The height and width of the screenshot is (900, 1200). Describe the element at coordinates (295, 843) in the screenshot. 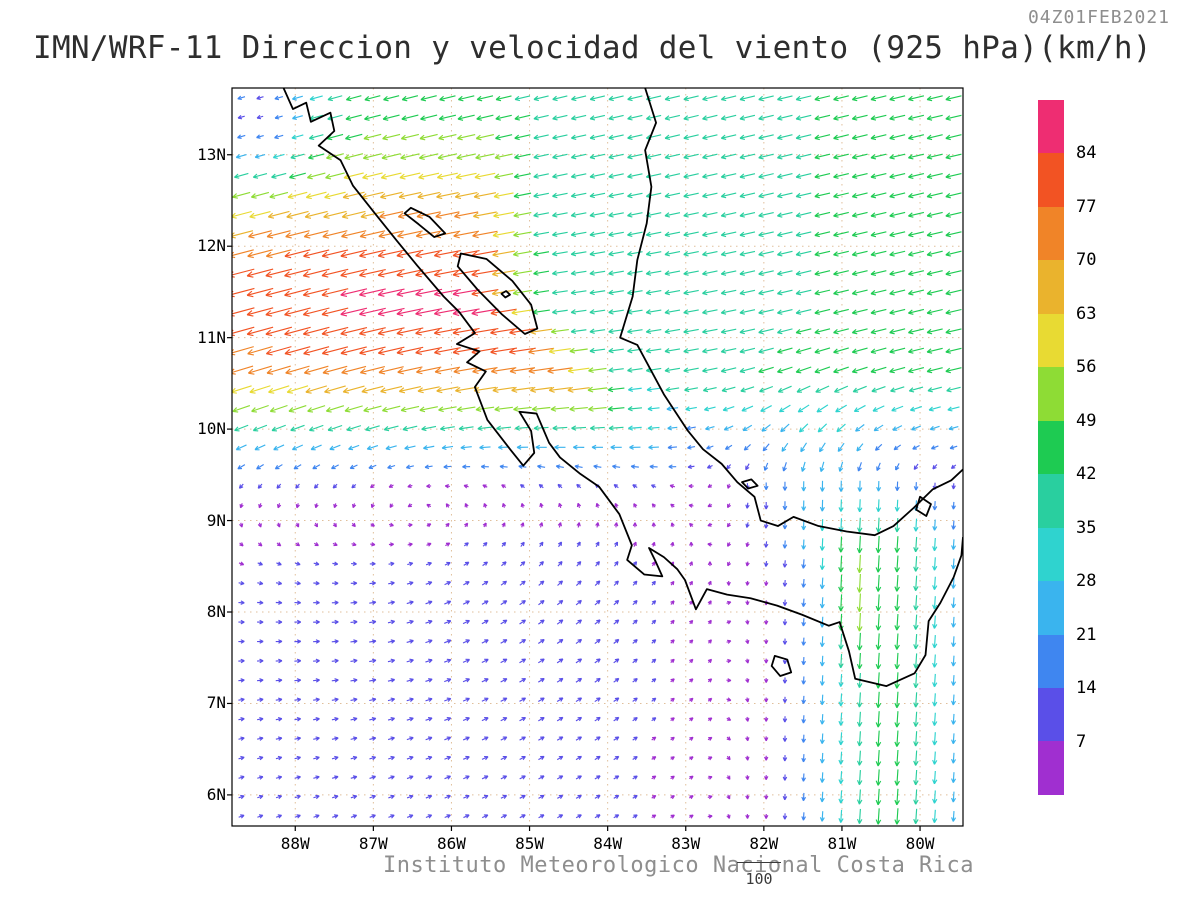

I see `lon-tick-label: 88W` at that location.